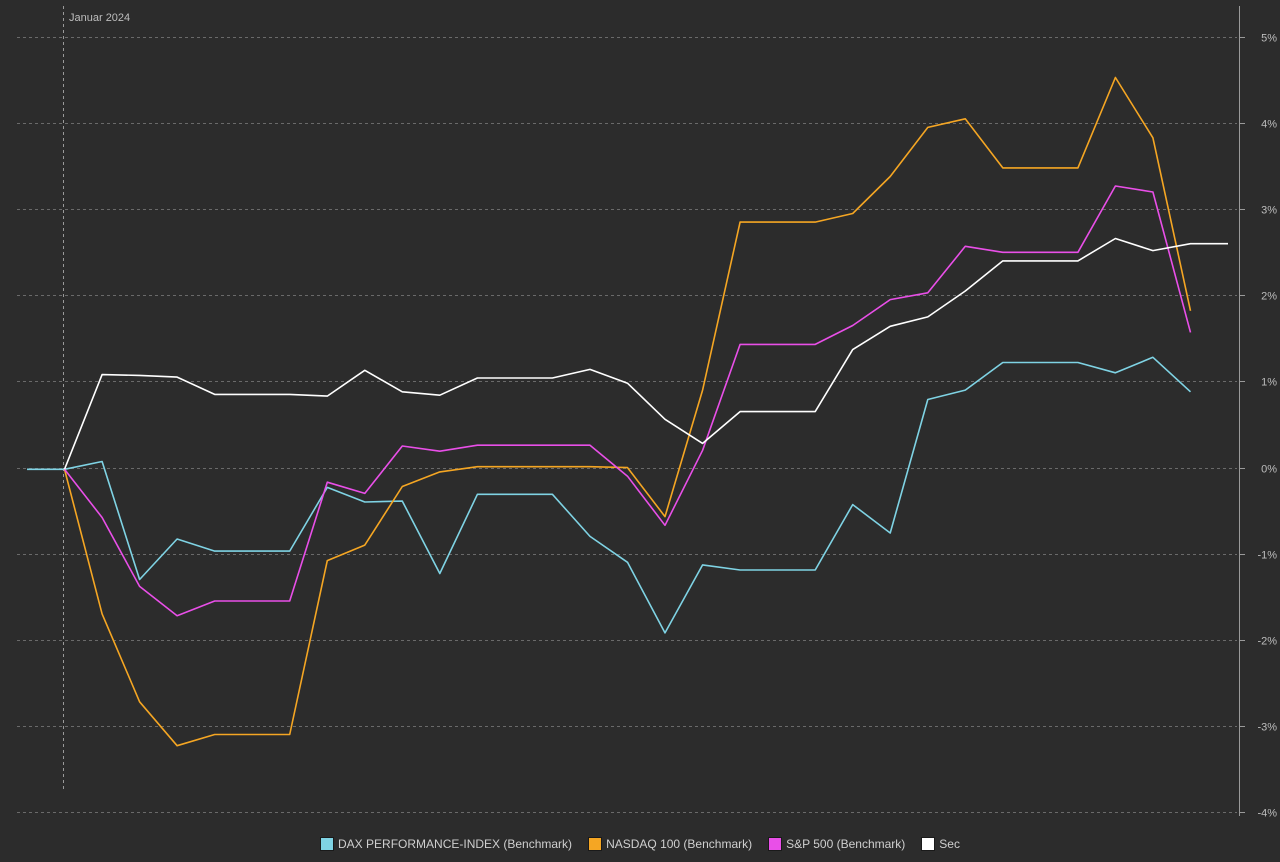  What do you see at coordinates (1269, 383) in the screenshot?
I see `y-tick-label: 1%` at bounding box center [1269, 383].